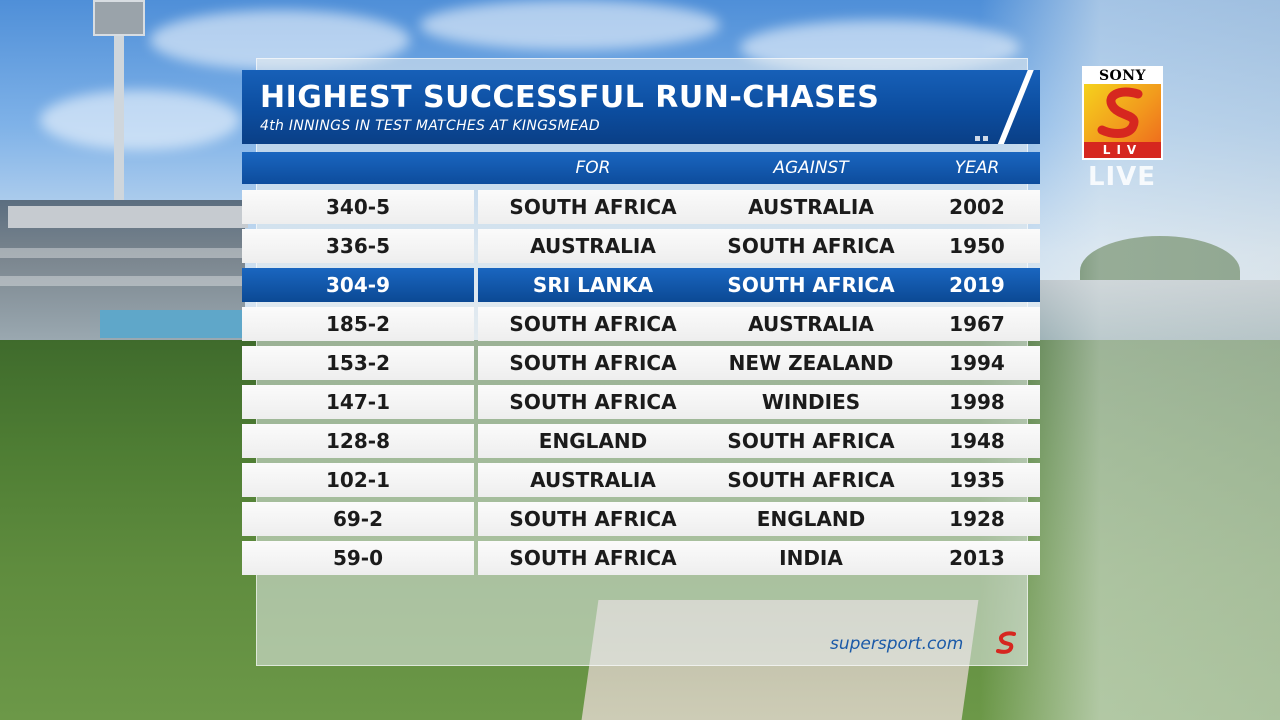 This screenshot has width=1280, height=720. What do you see at coordinates (358, 207) in the screenshot?
I see `score-cell: 340-5` at bounding box center [358, 207].